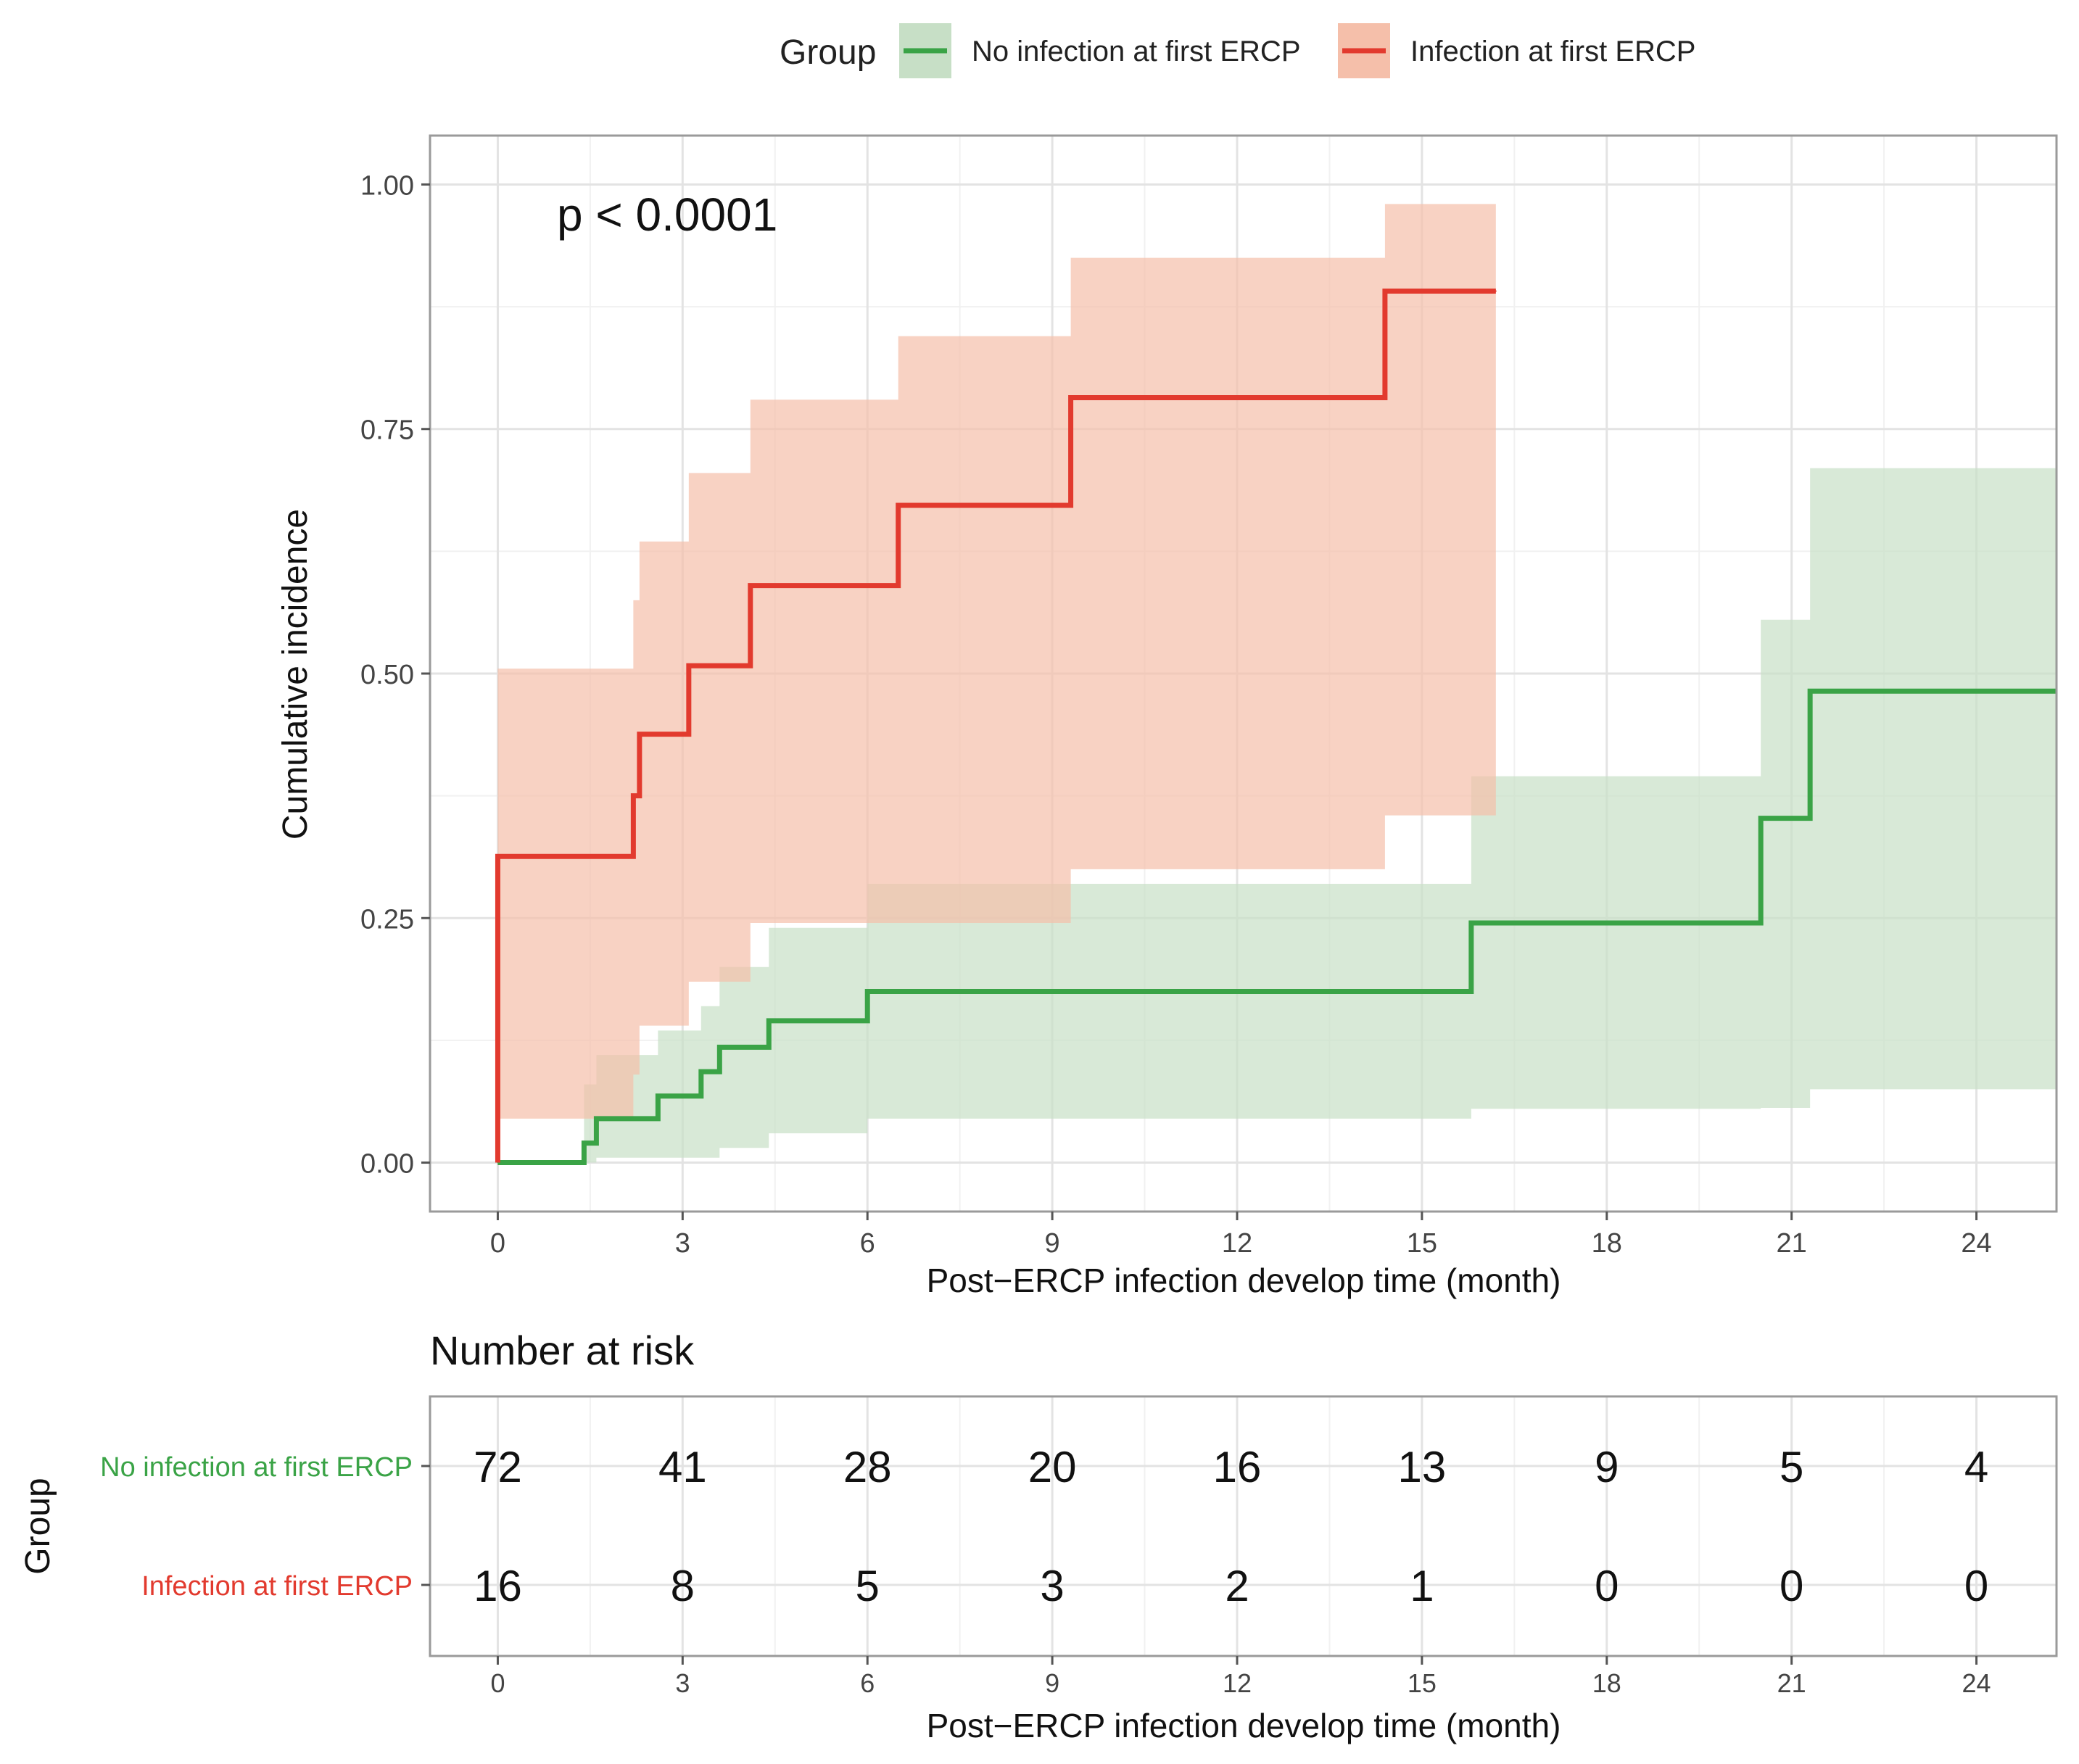 The height and width of the screenshot is (1764, 2079). I want to click on risk-grid, so click(1243, 1526).